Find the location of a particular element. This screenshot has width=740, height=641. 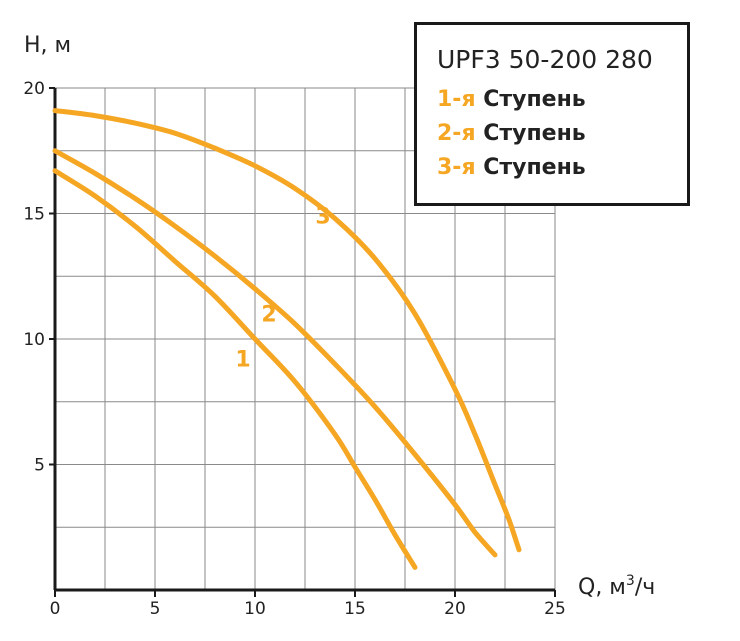

y-tick-label: 5 is located at coordinates (39, 466).